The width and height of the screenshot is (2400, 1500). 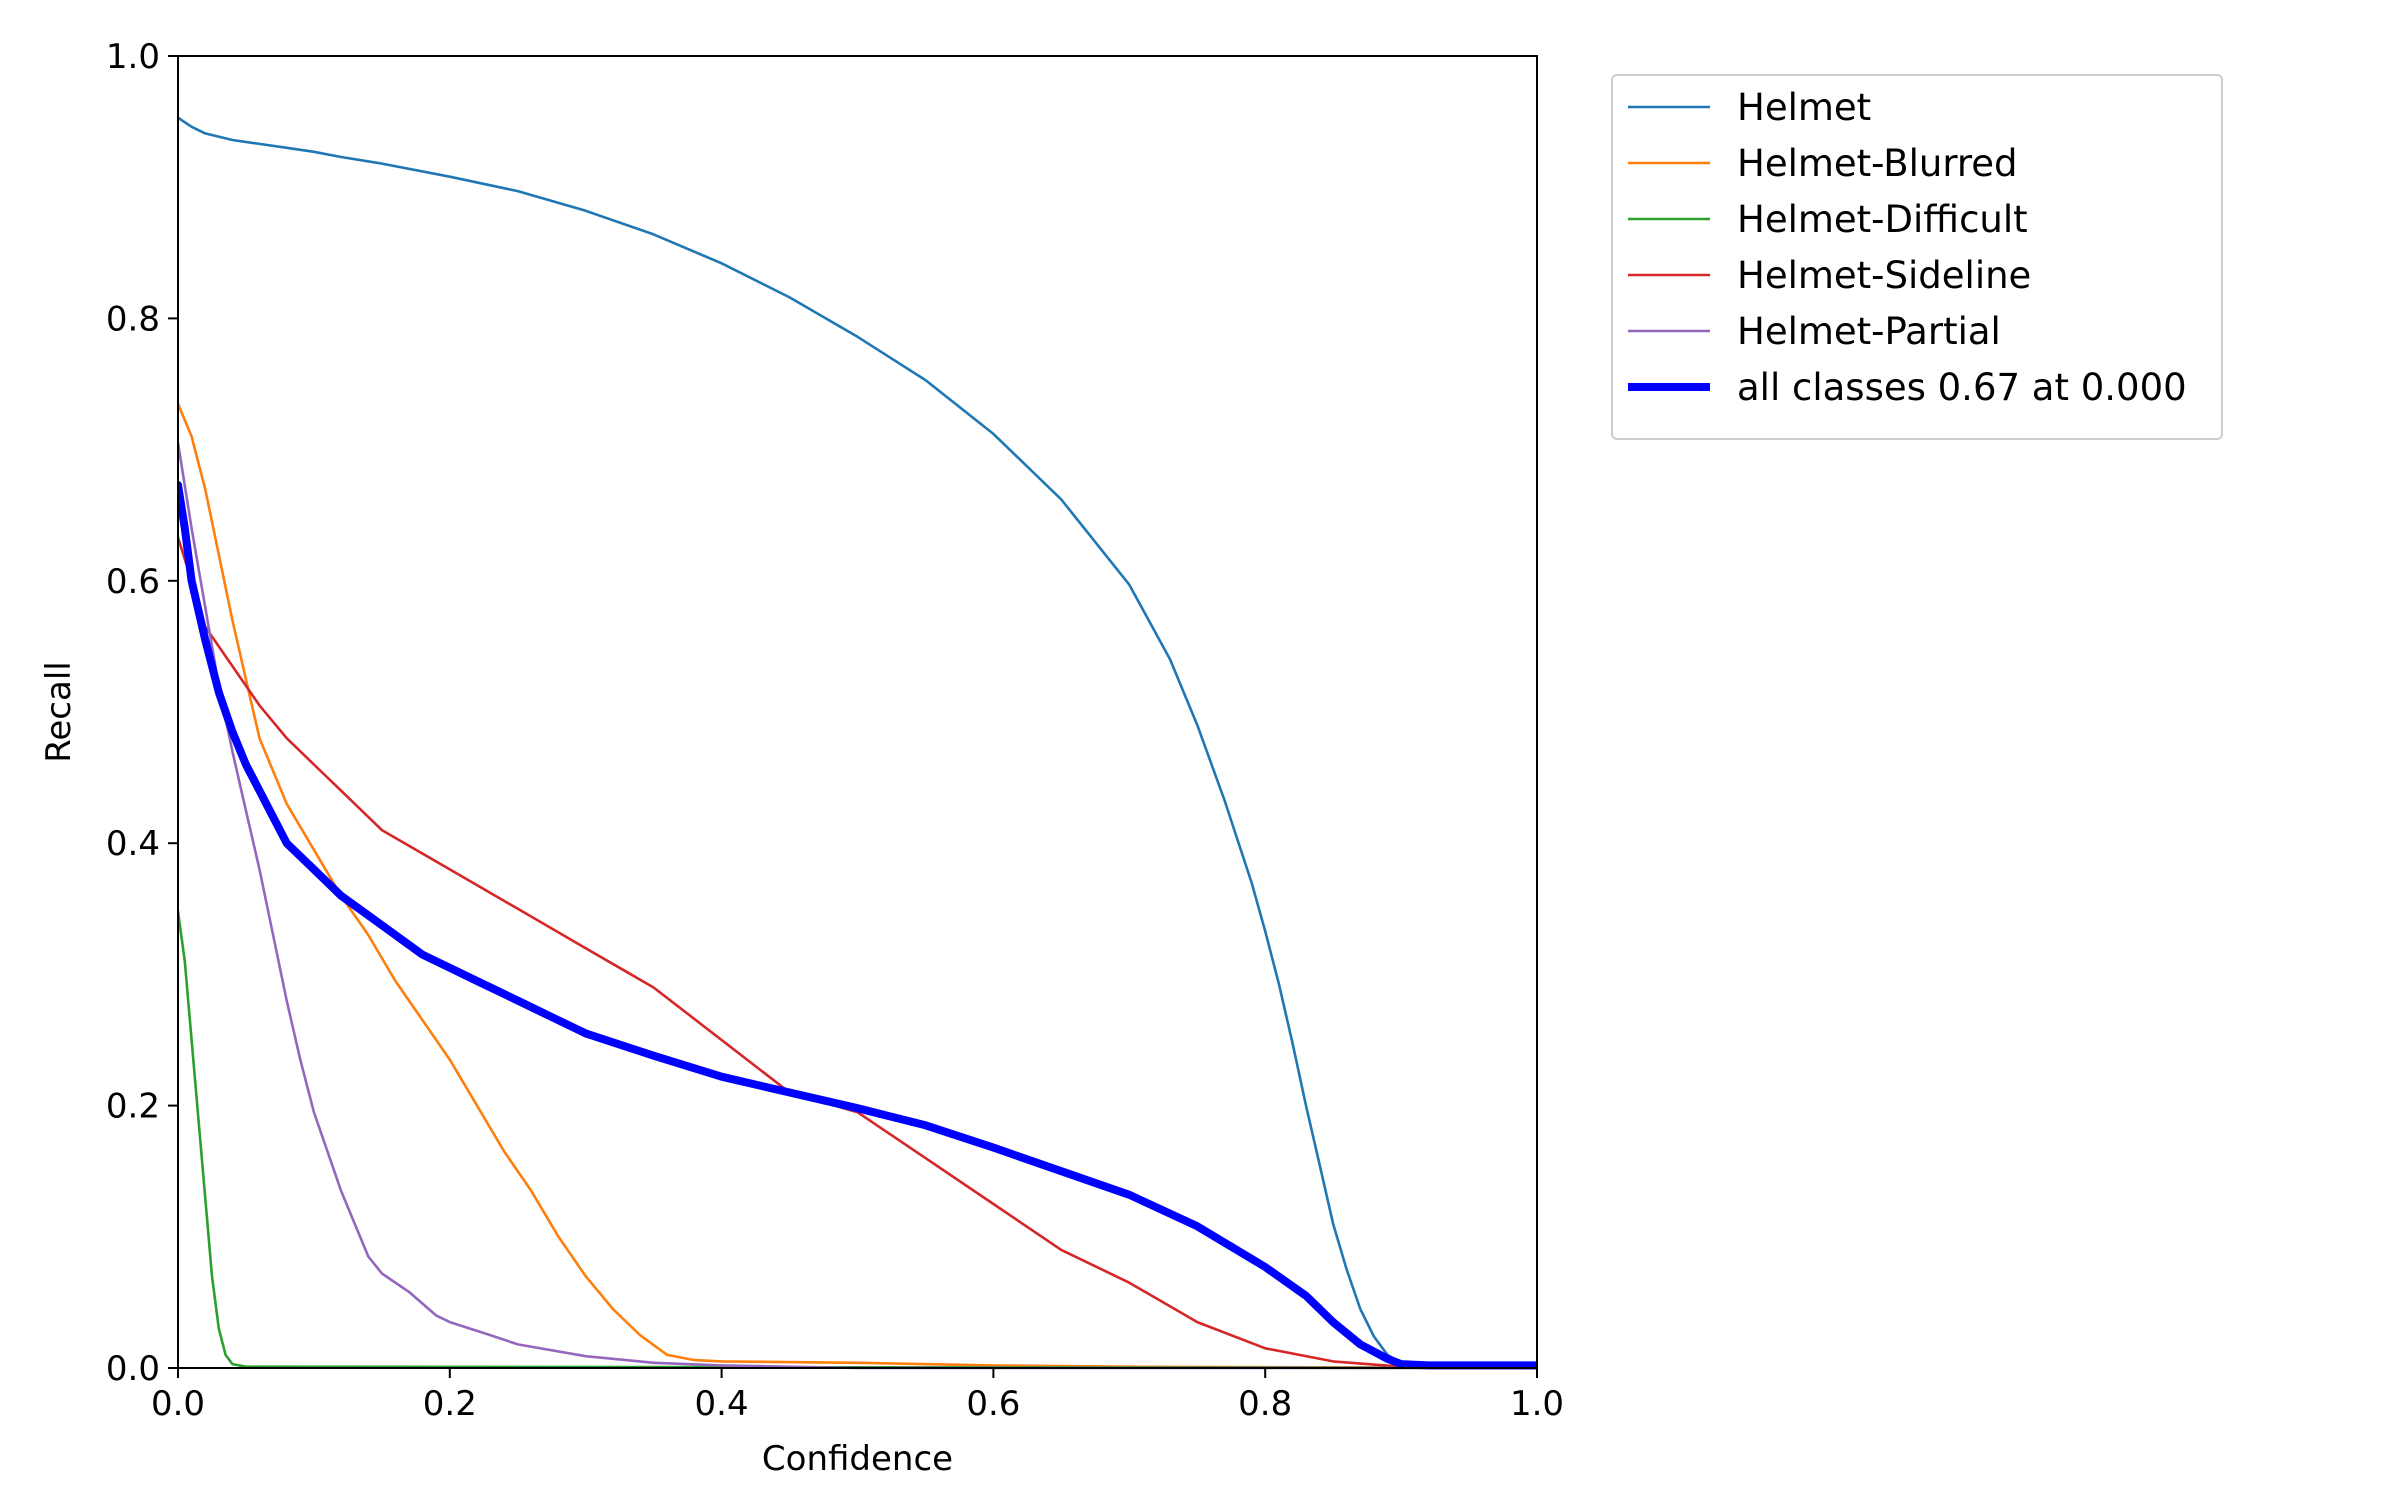 I want to click on legend-label: Helmet, so click(x=1804, y=107).